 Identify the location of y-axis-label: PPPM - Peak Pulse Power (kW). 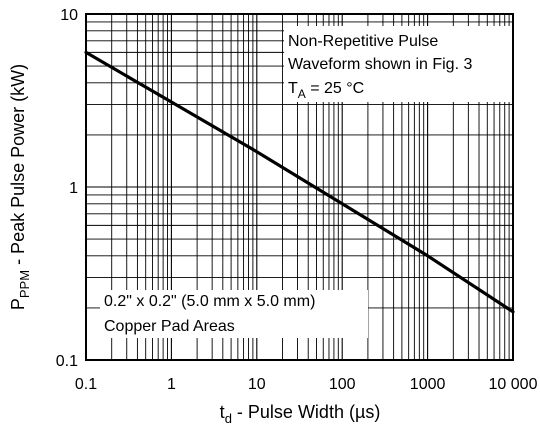
(20, 187).